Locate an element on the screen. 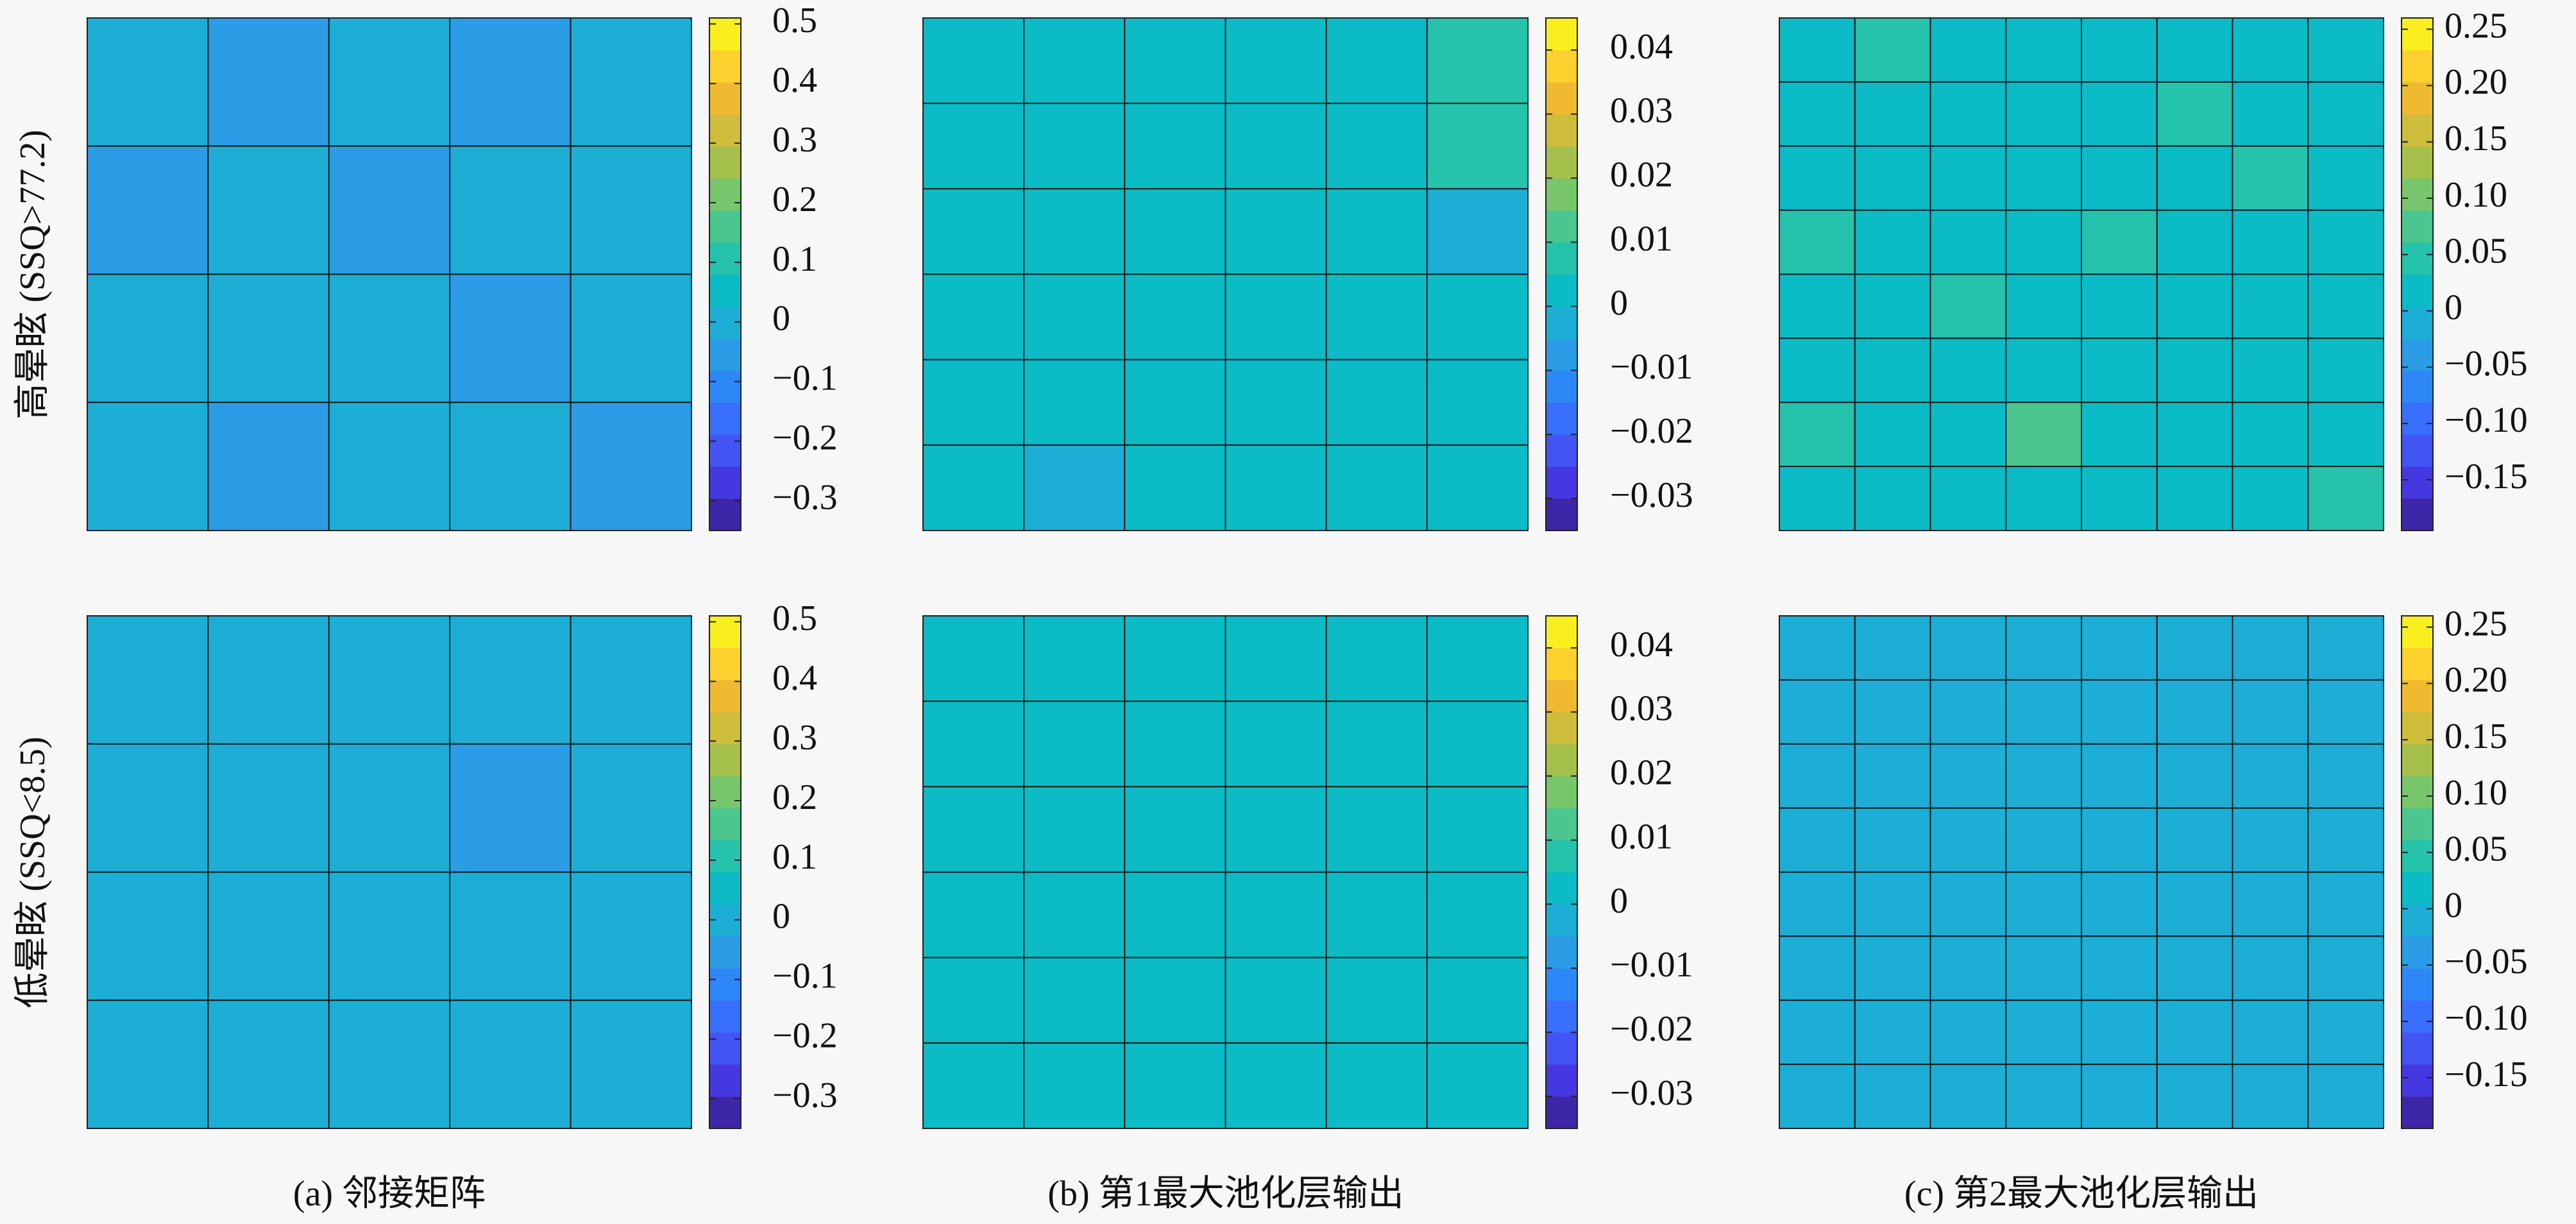  caption: (c) 第2最大池化层输出 is located at coordinates (2081, 1194).